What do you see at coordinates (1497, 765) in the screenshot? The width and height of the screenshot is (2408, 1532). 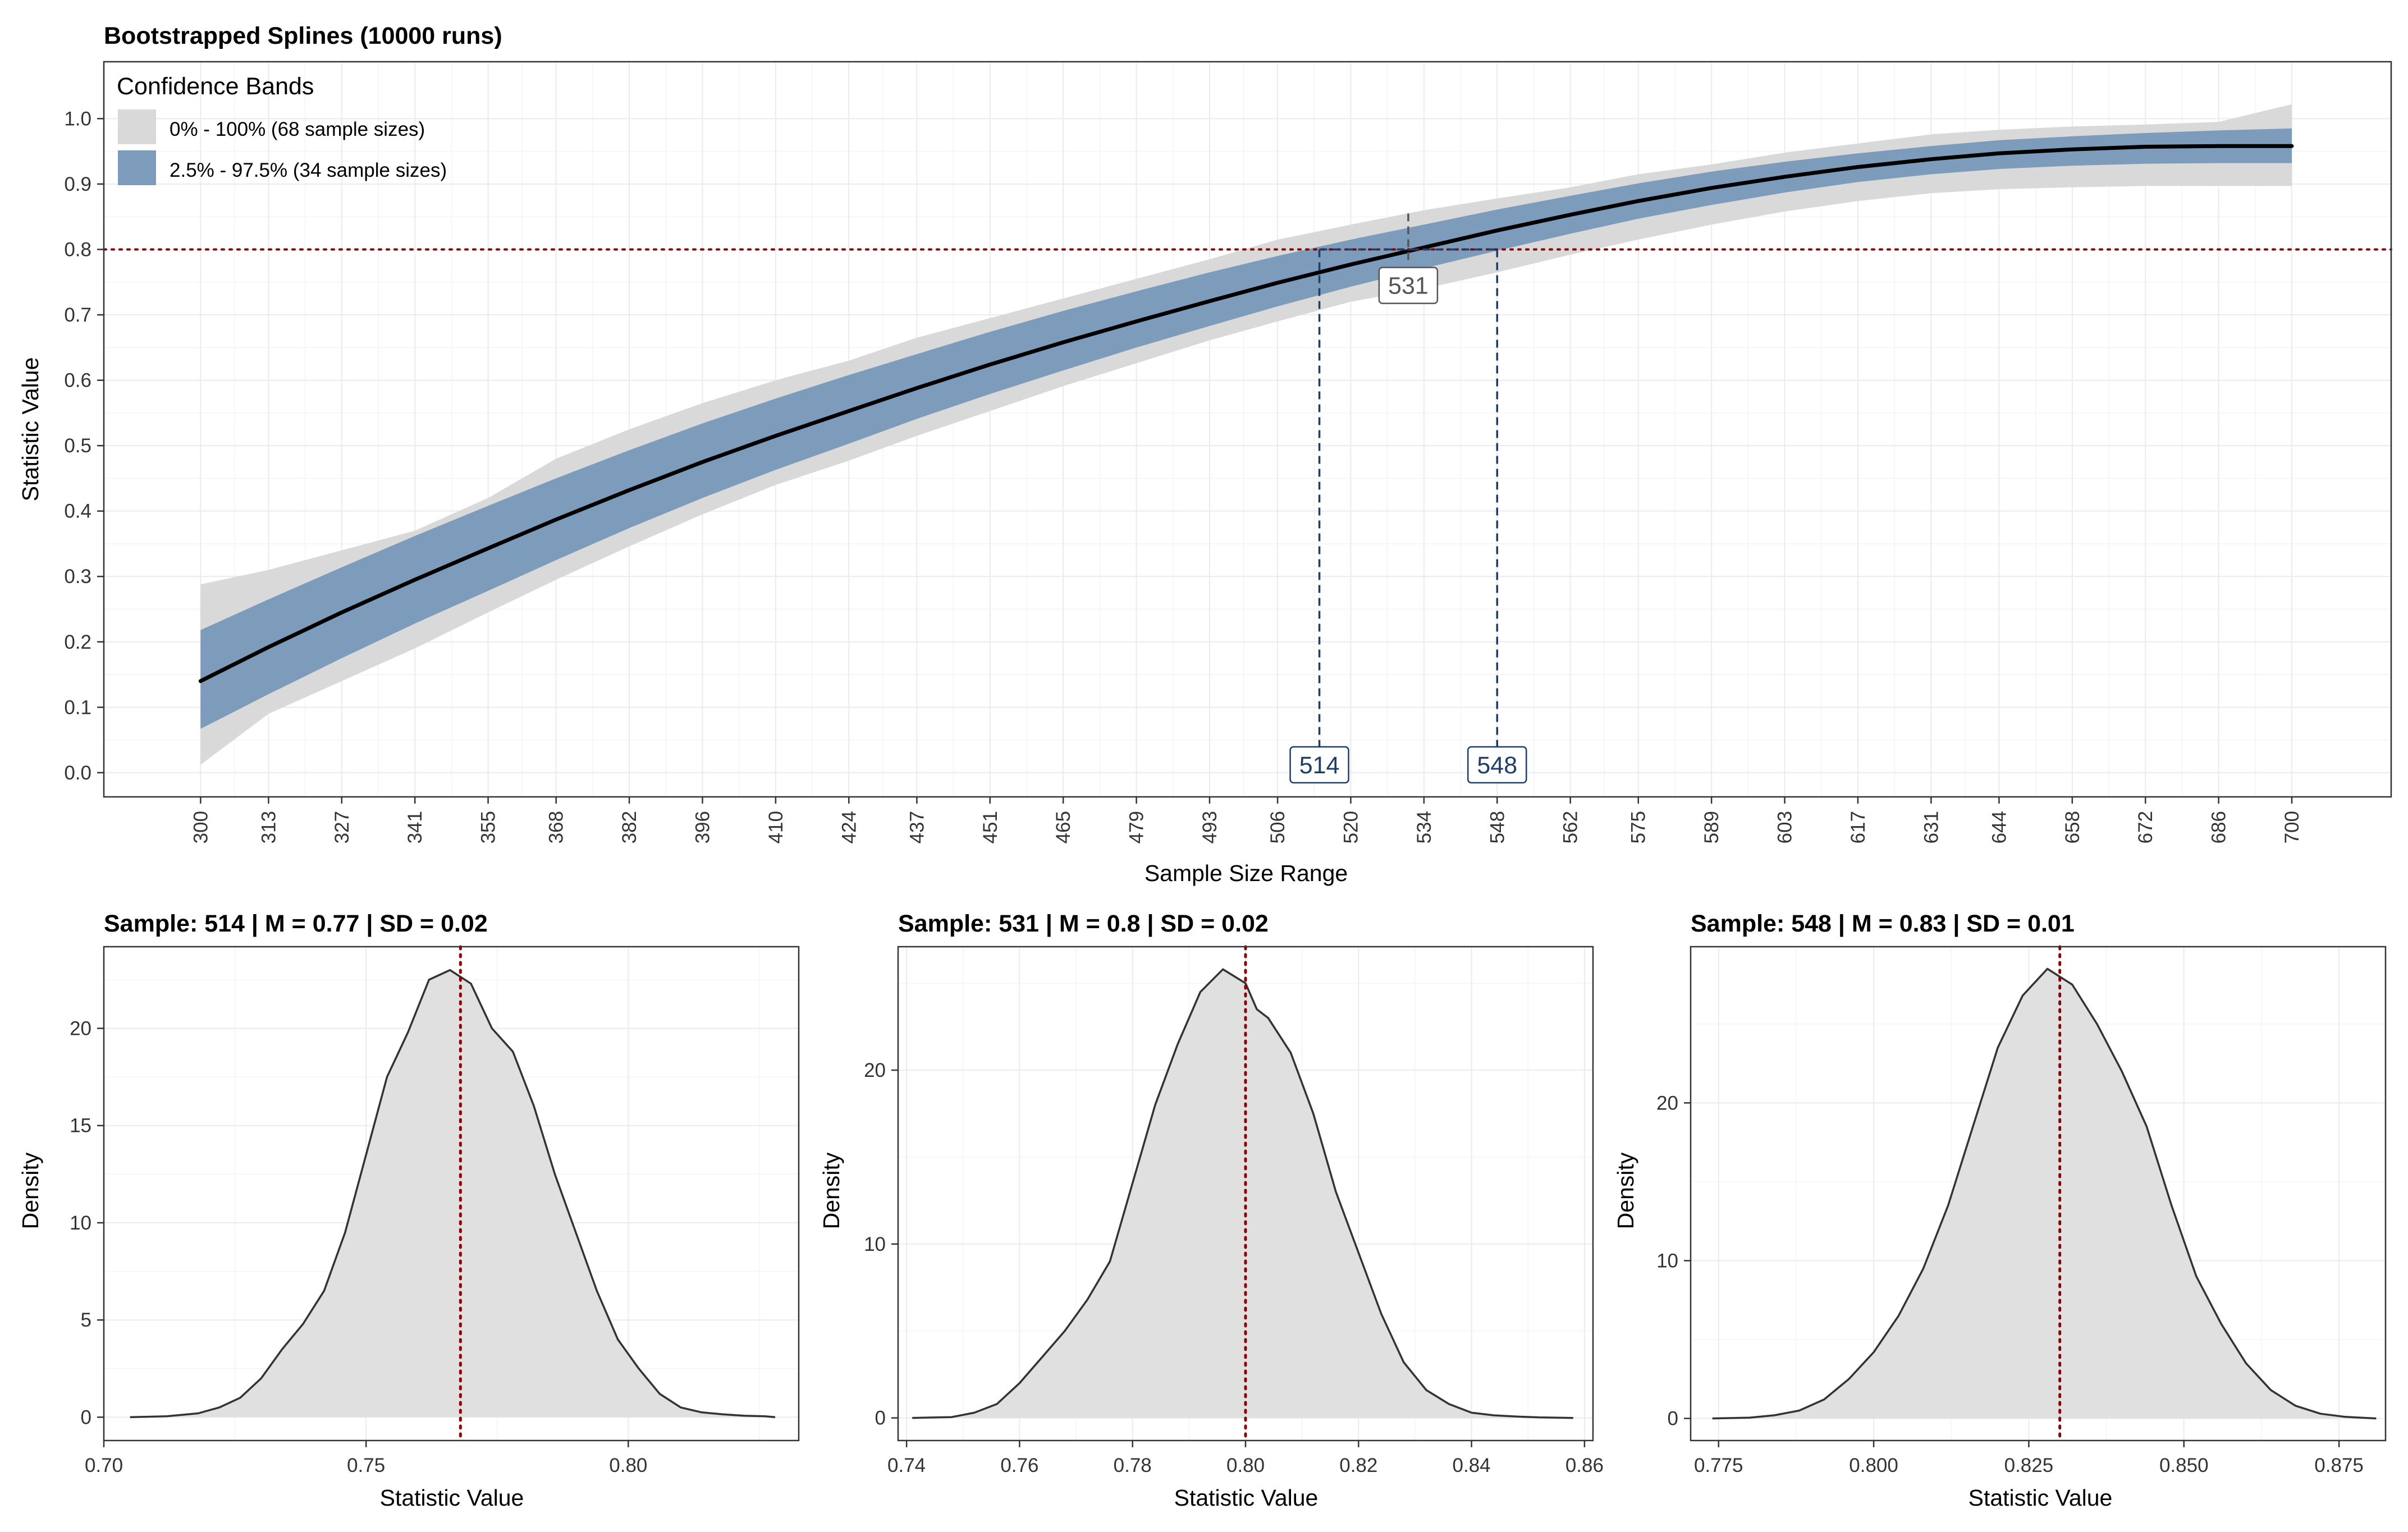 I see `marker-548-label-box` at bounding box center [1497, 765].